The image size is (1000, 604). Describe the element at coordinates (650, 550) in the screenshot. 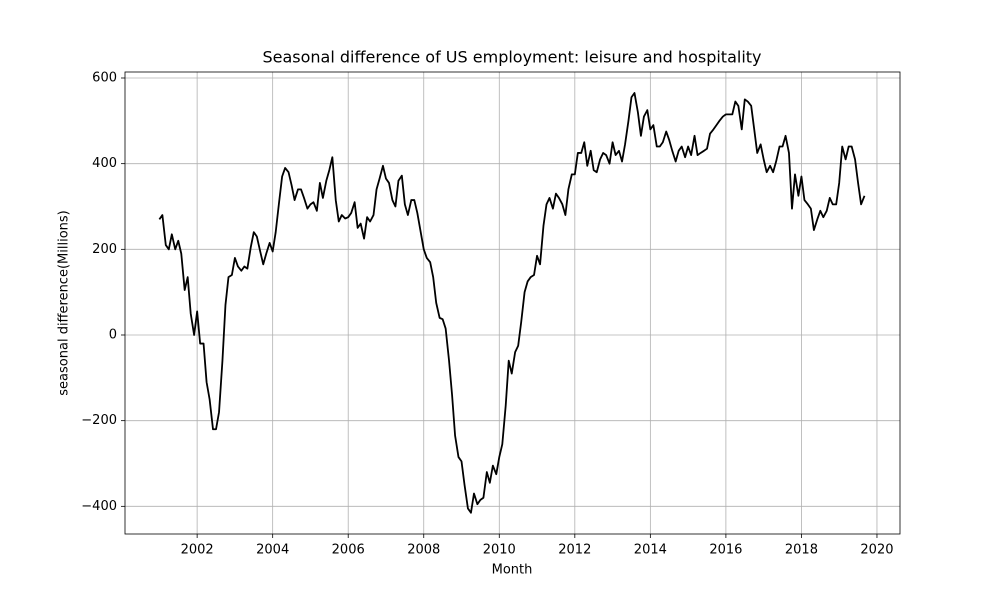

I see `x-tick-label: 2014` at that location.